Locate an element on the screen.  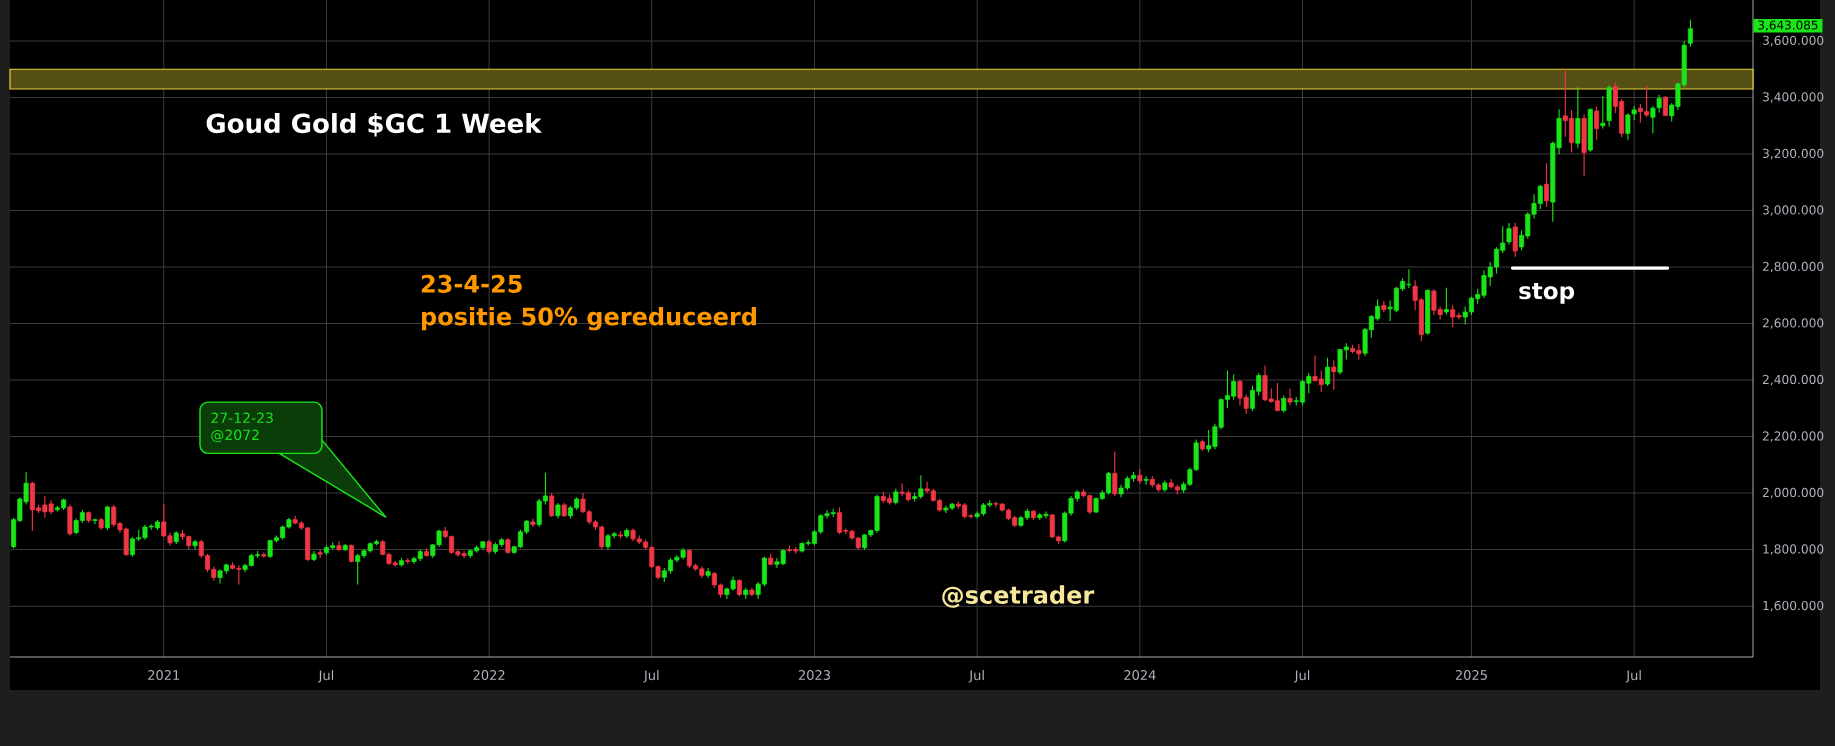
x-tick-label: 2022 is located at coordinates (489, 675).